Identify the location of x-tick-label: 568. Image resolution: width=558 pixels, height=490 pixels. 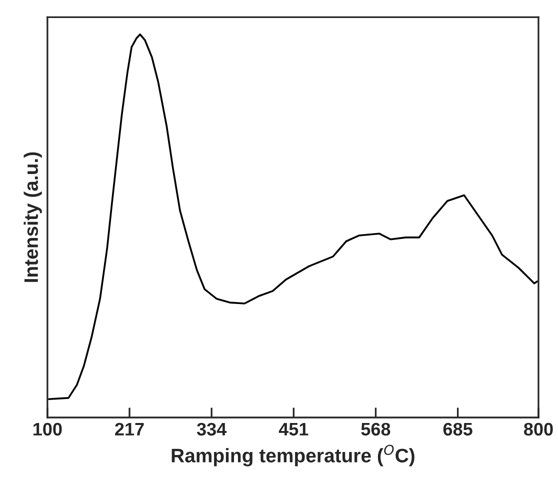
(375, 429).